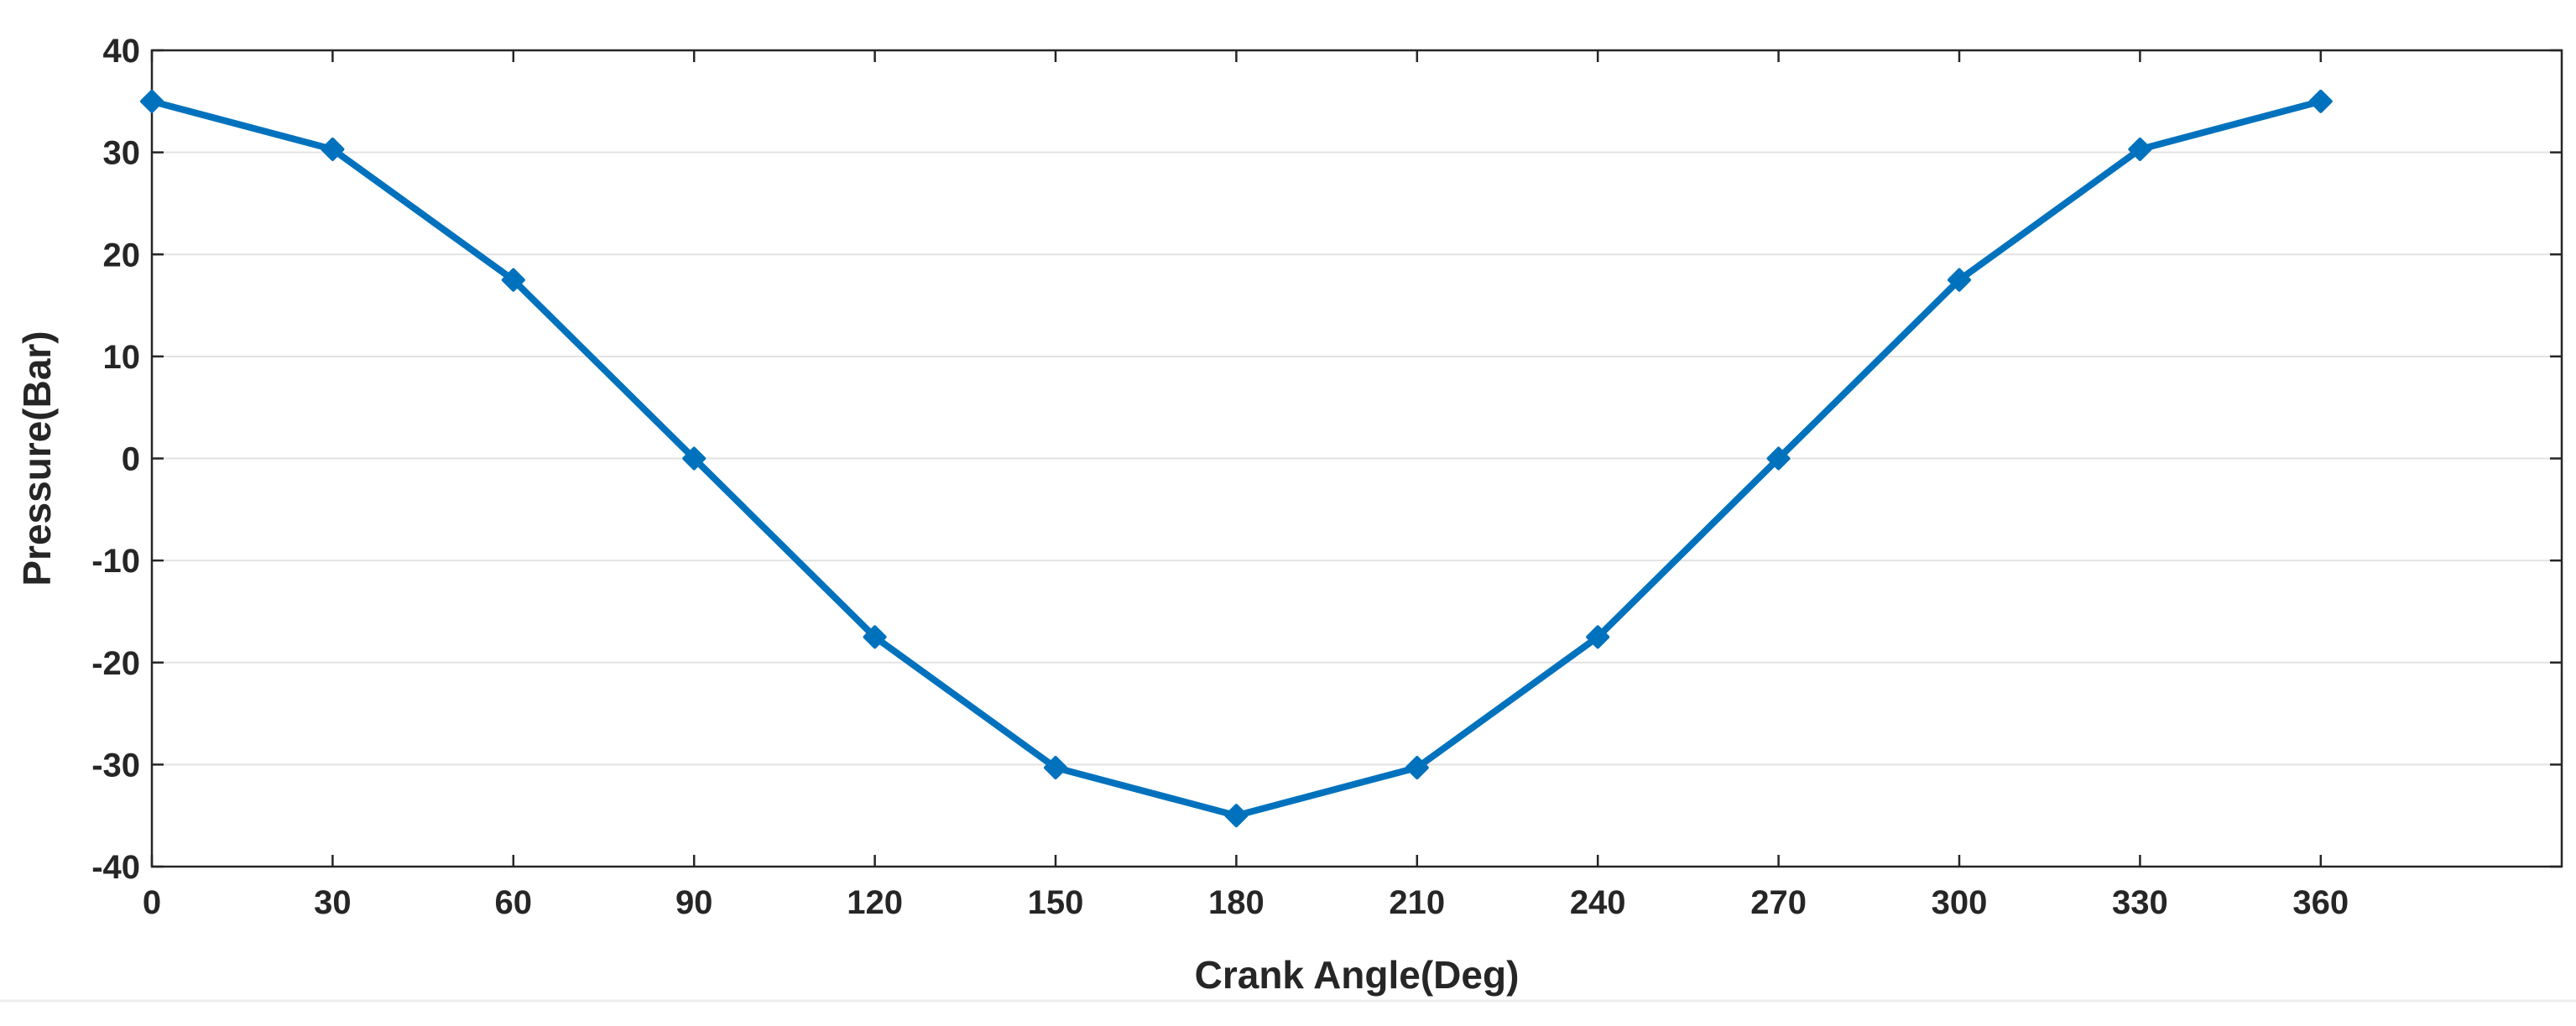 Image resolution: width=2576 pixels, height=1026 pixels. Describe the element at coordinates (2140, 902) in the screenshot. I see `x-tick-label-11: 330` at that location.